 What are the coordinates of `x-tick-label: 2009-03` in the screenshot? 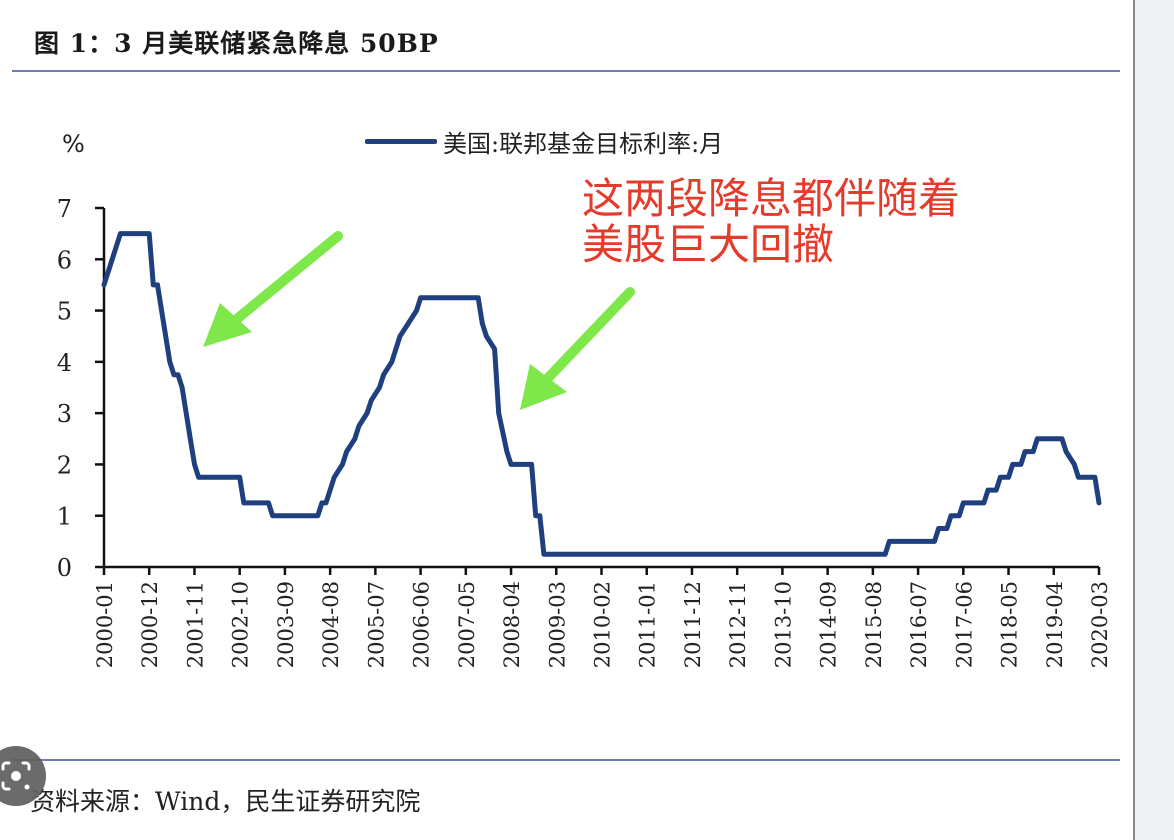 It's located at (557, 624).